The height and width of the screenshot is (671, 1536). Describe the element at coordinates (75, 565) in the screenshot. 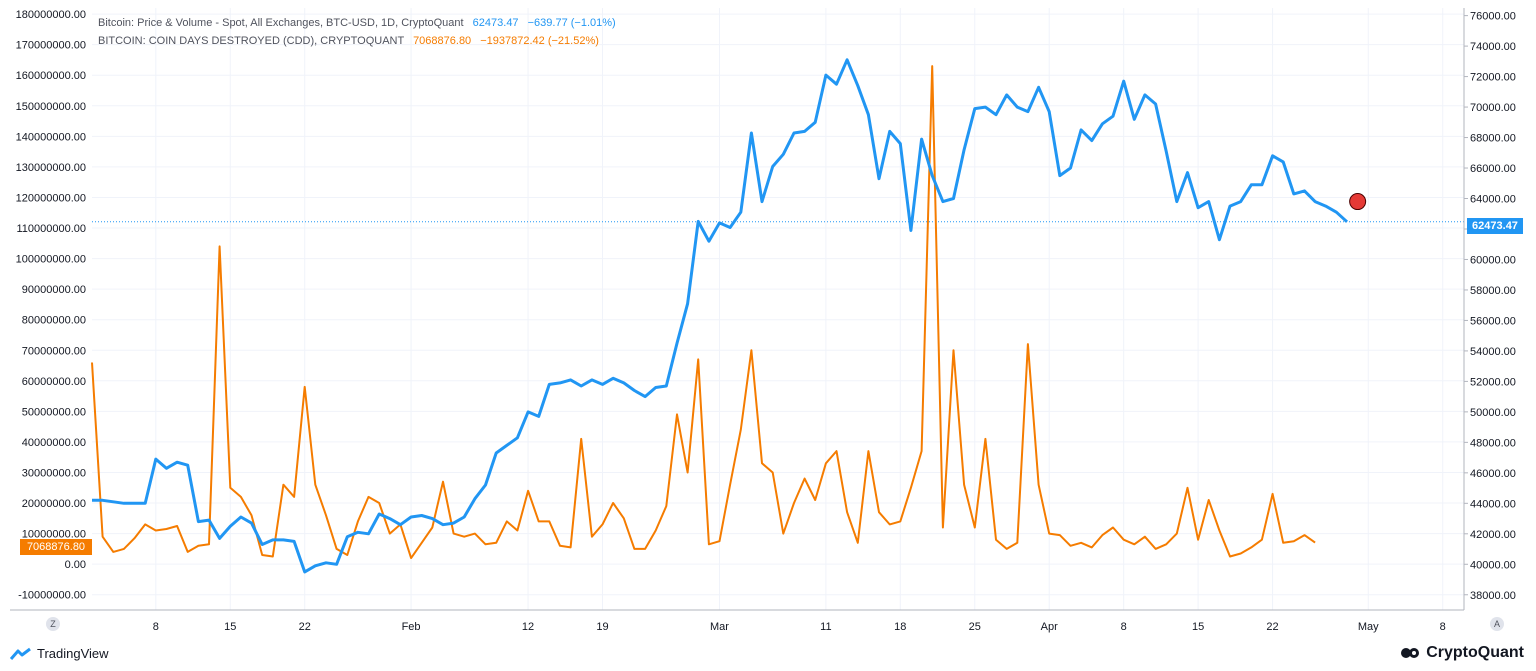

I see `left-tick-label: 0.00` at that location.